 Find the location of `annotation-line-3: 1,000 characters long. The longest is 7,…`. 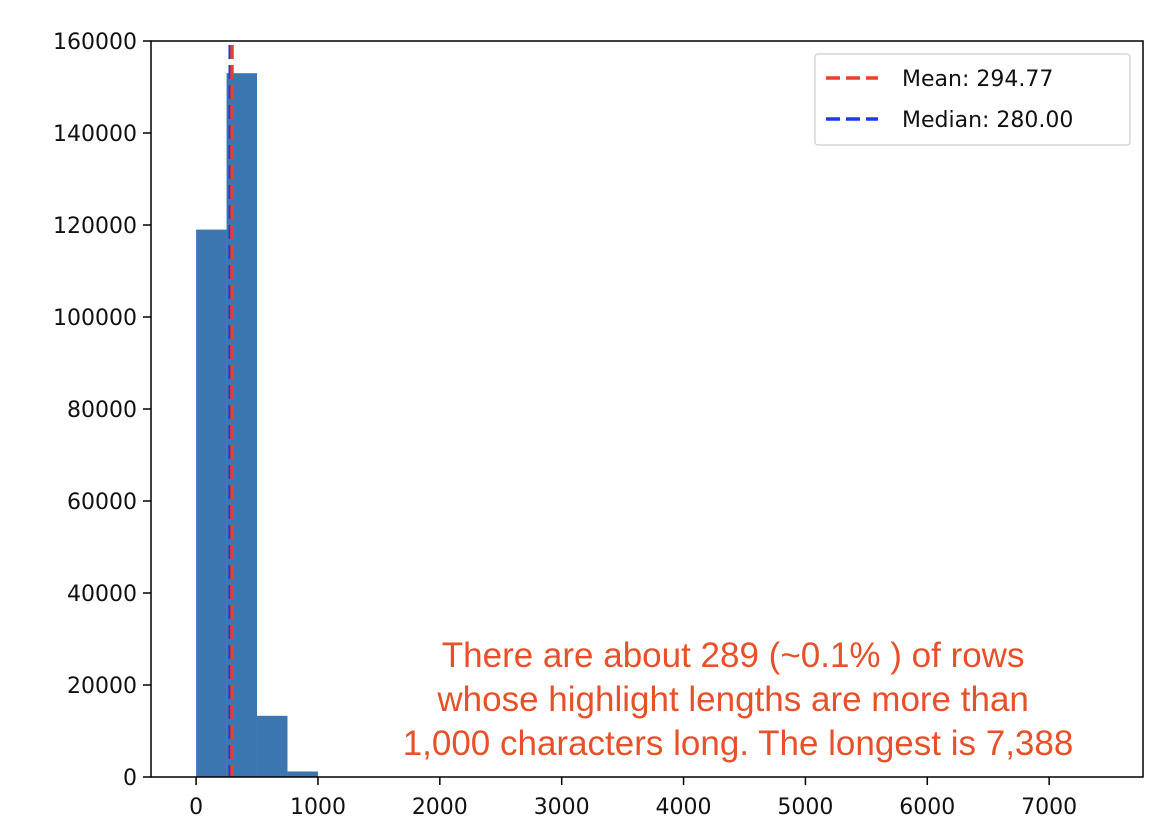

annotation-line-3: 1,000 characters long. The longest is 7,… is located at coordinates (738, 743).